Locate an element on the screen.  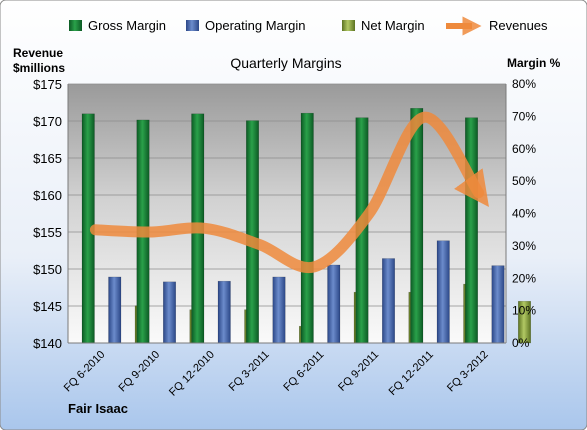
right-tick-label: 10% is located at coordinates (524, 311).